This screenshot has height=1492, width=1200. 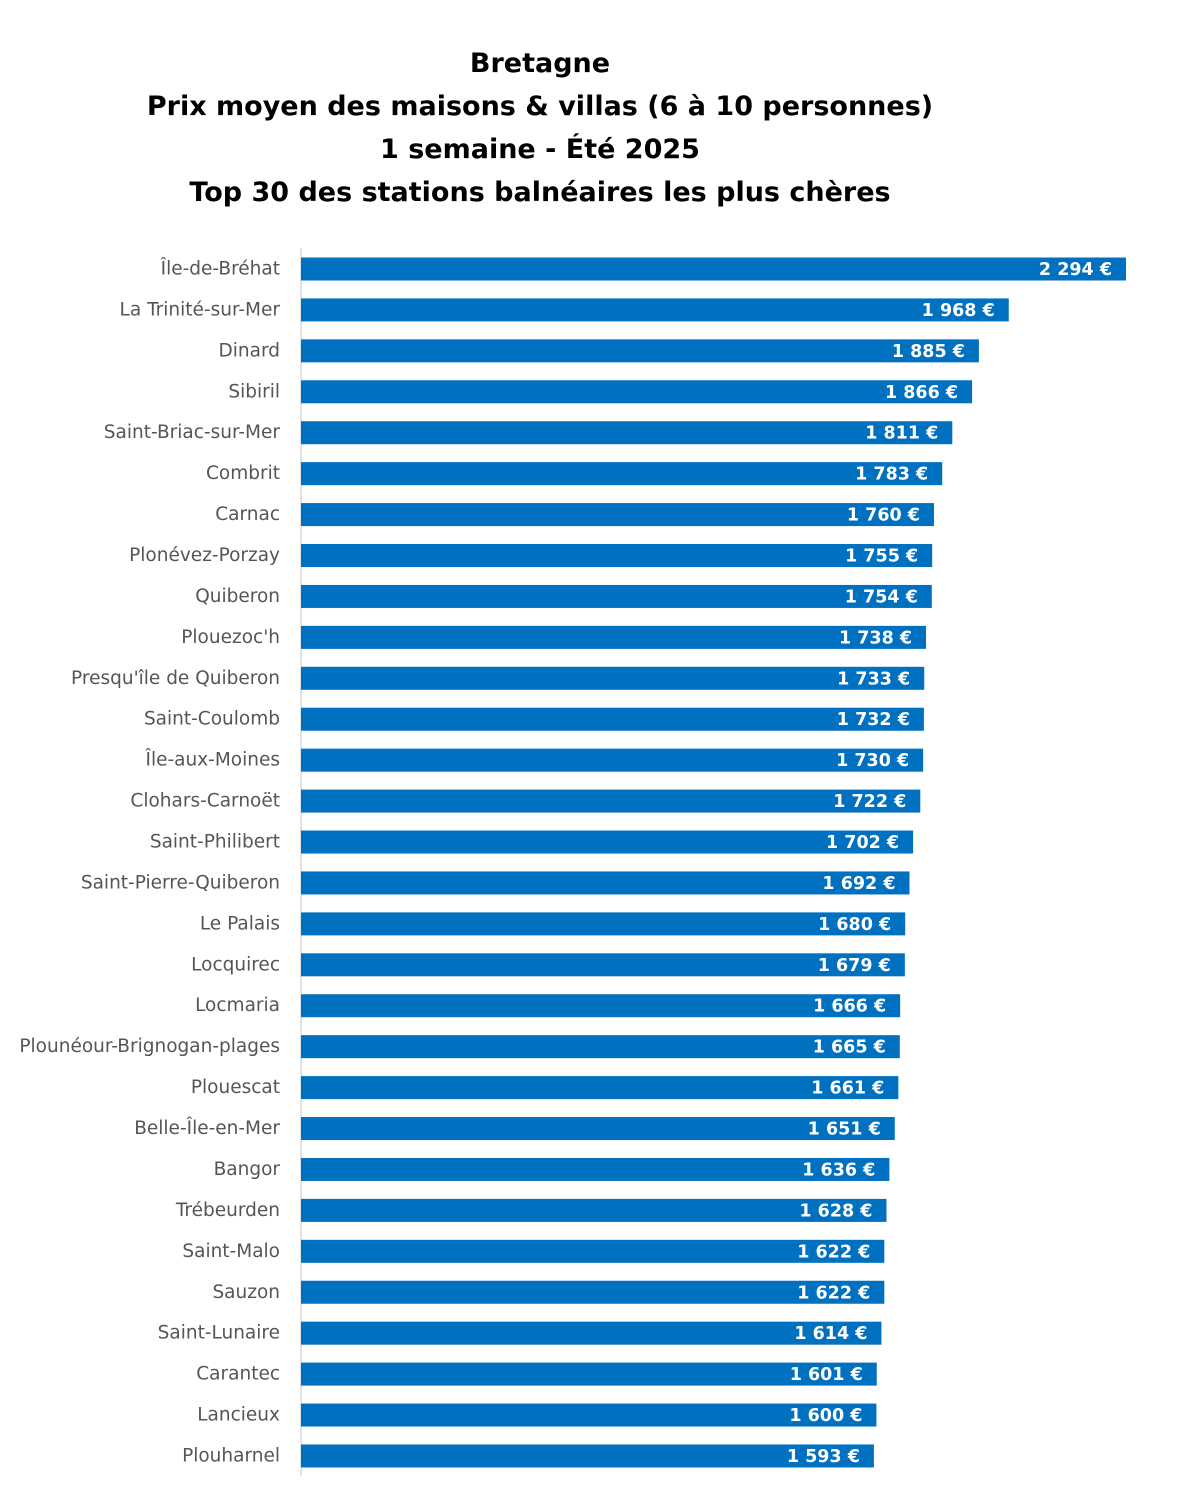 I want to click on category-label: Locquirec, so click(x=235, y=964).